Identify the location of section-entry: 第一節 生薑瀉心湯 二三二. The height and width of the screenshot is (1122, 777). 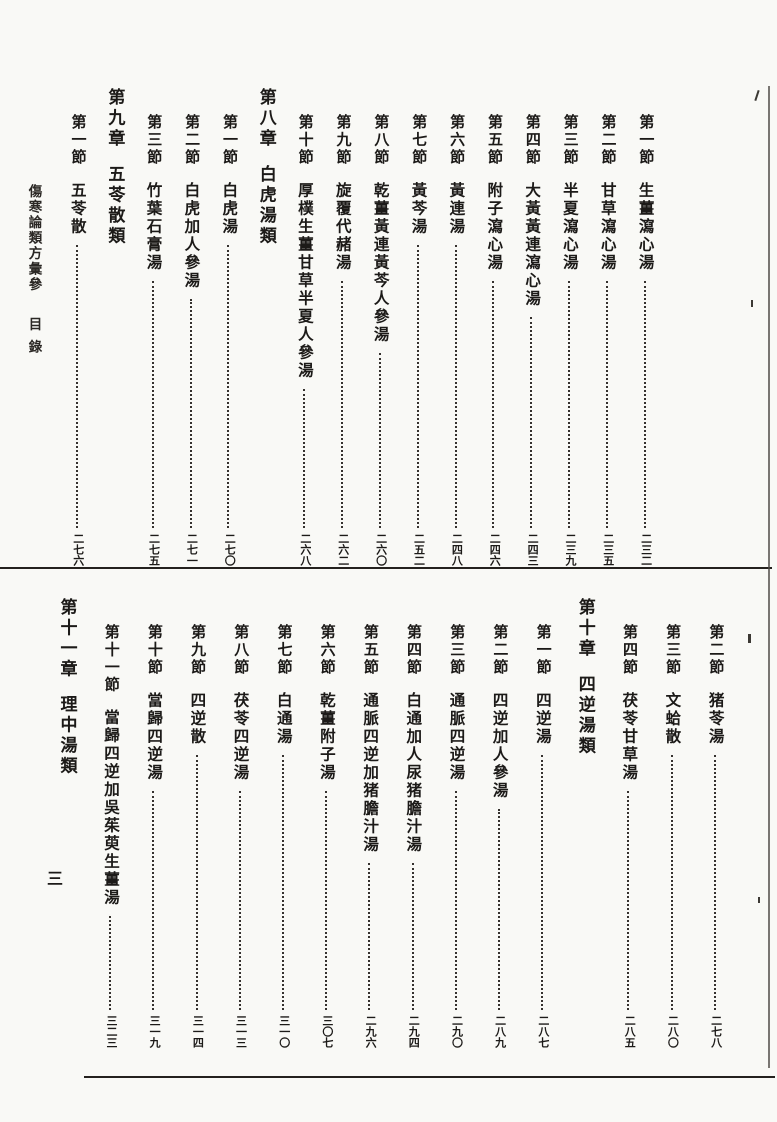
(645, 327).